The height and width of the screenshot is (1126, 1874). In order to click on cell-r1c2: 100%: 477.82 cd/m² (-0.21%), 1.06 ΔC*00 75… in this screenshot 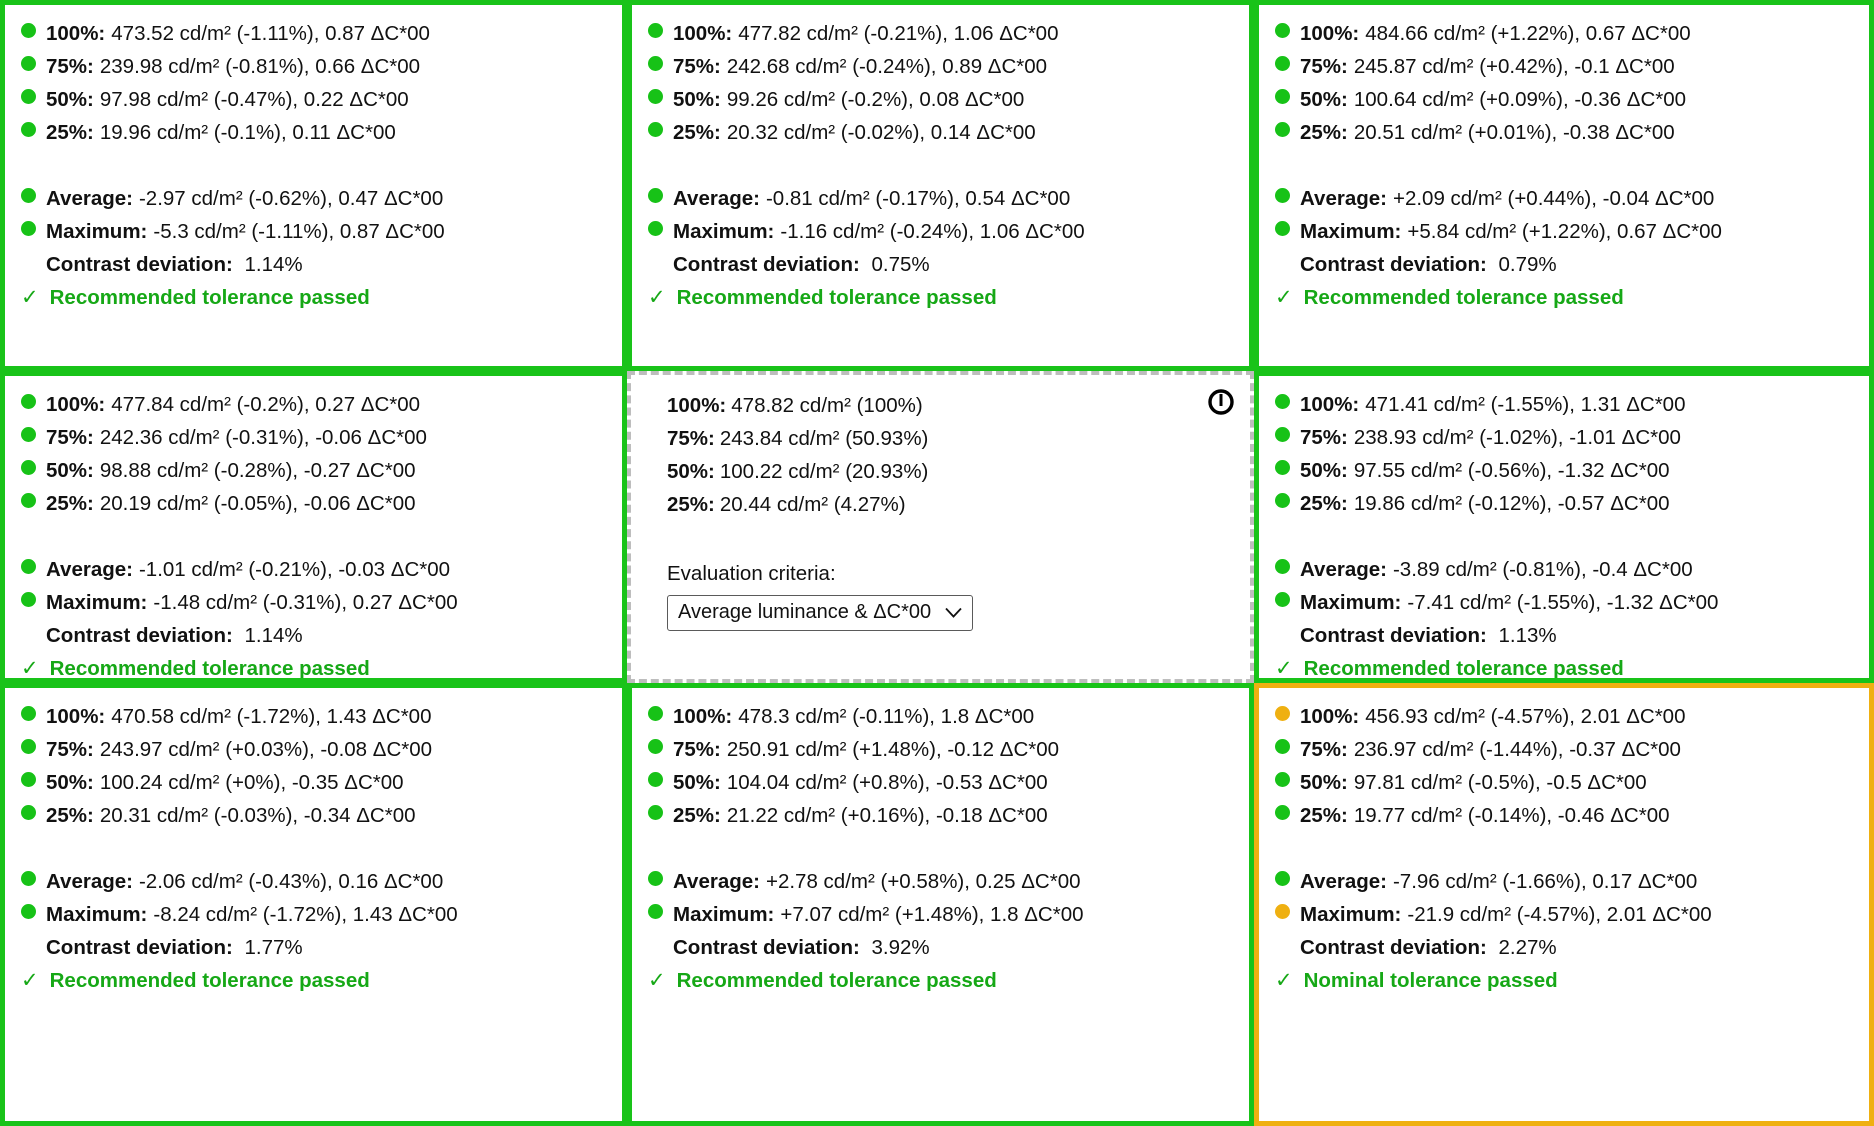, I will do `click(940, 185)`.